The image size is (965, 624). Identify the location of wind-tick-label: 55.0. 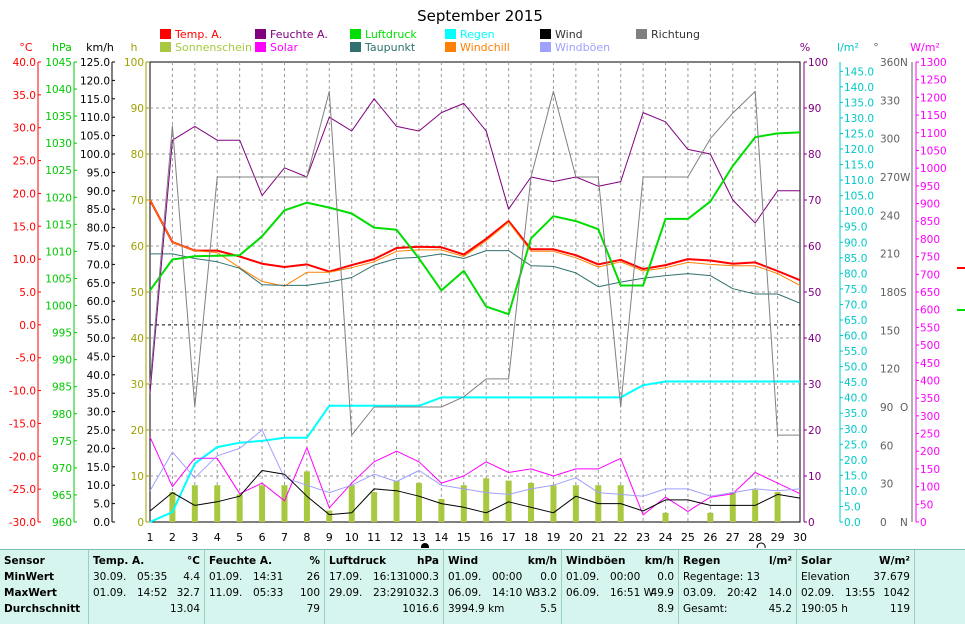
(98, 321).